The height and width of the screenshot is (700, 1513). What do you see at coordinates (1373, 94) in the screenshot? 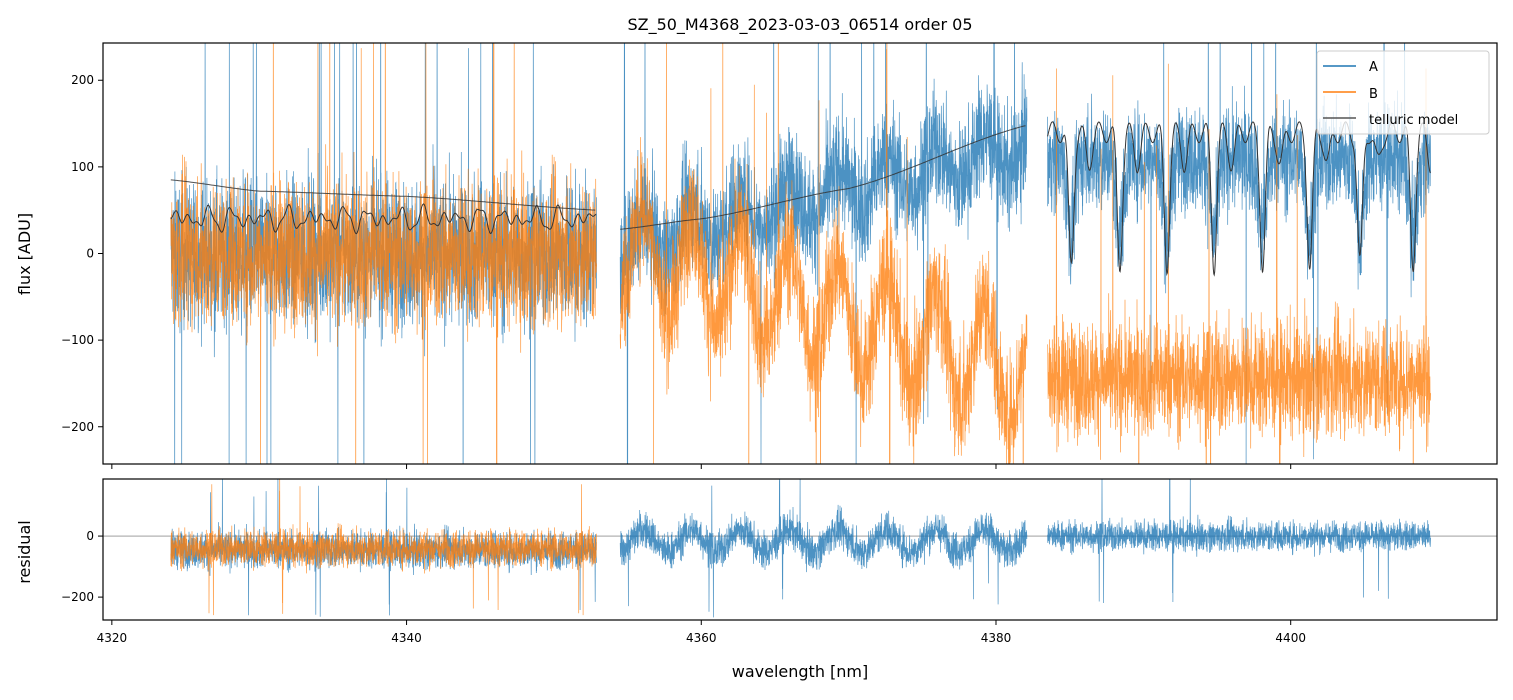
I see `legend-label-b: B` at bounding box center [1373, 94].